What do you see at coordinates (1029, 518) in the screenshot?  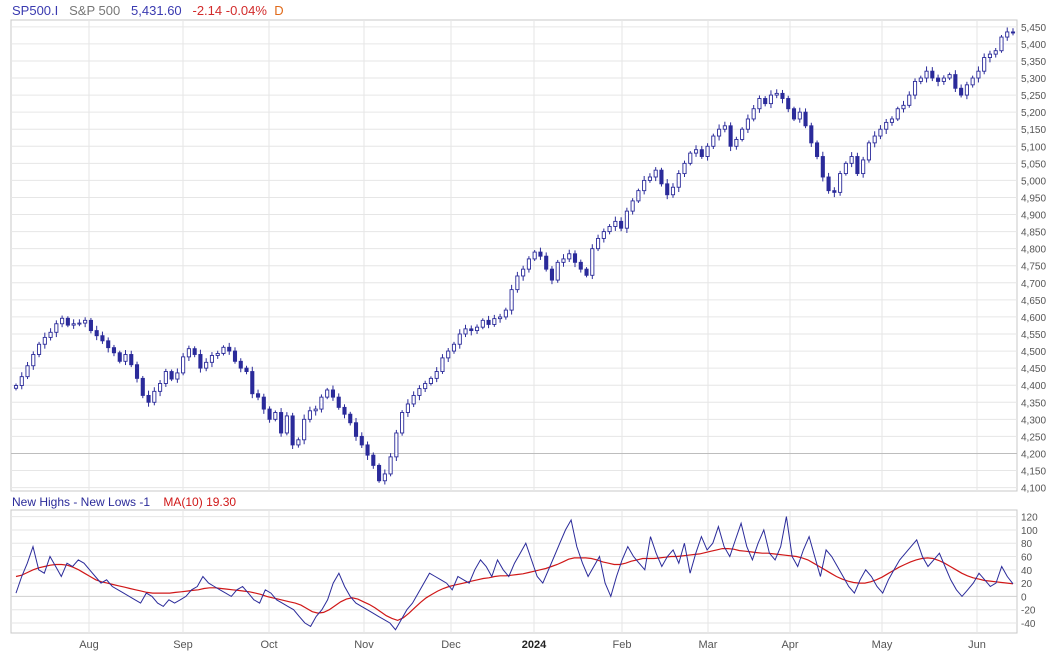 I see `indicator-y-tick-label: 120` at bounding box center [1029, 518].